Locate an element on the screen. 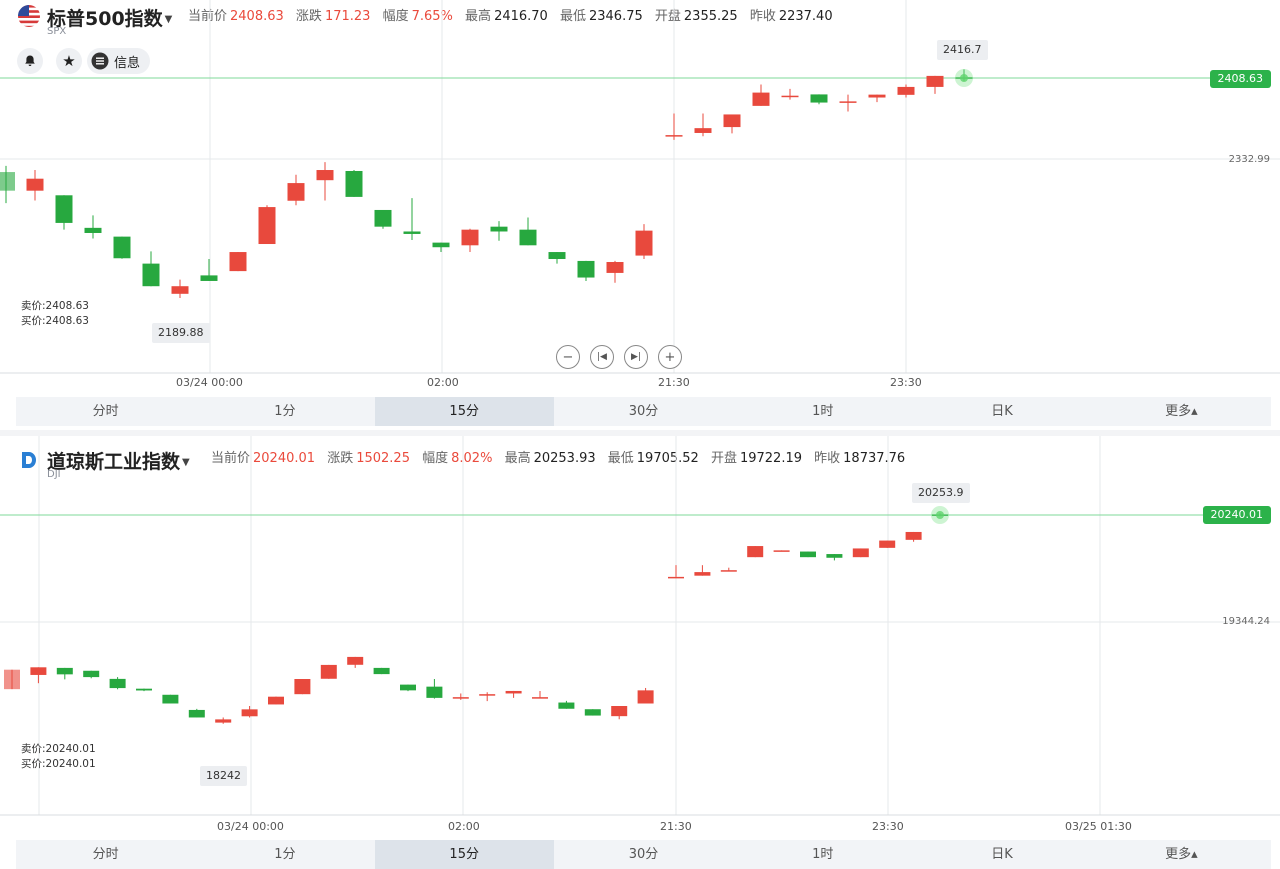  low-callout: 2189.88 is located at coordinates (181, 333).